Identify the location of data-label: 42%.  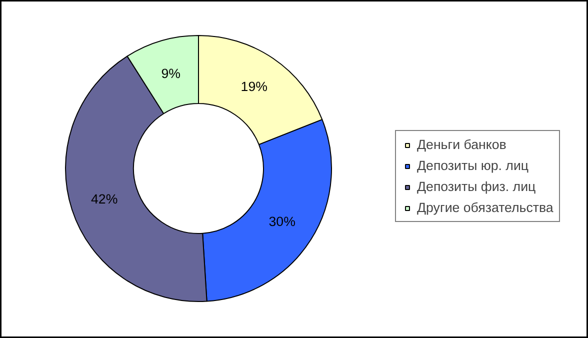
(104, 199).